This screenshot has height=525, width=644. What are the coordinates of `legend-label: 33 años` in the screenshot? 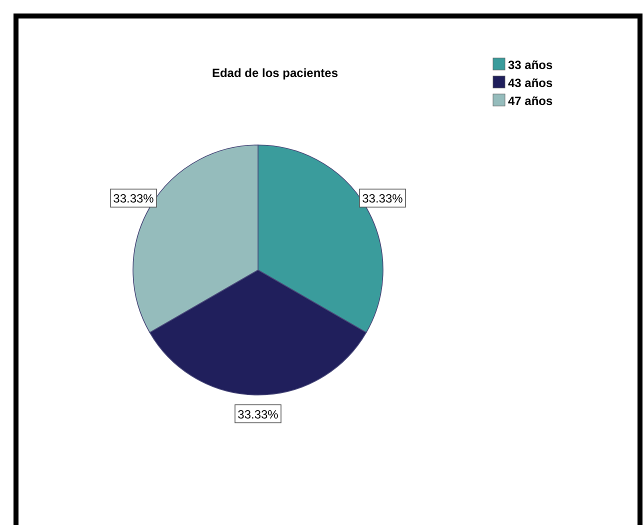 It's located at (531, 65).